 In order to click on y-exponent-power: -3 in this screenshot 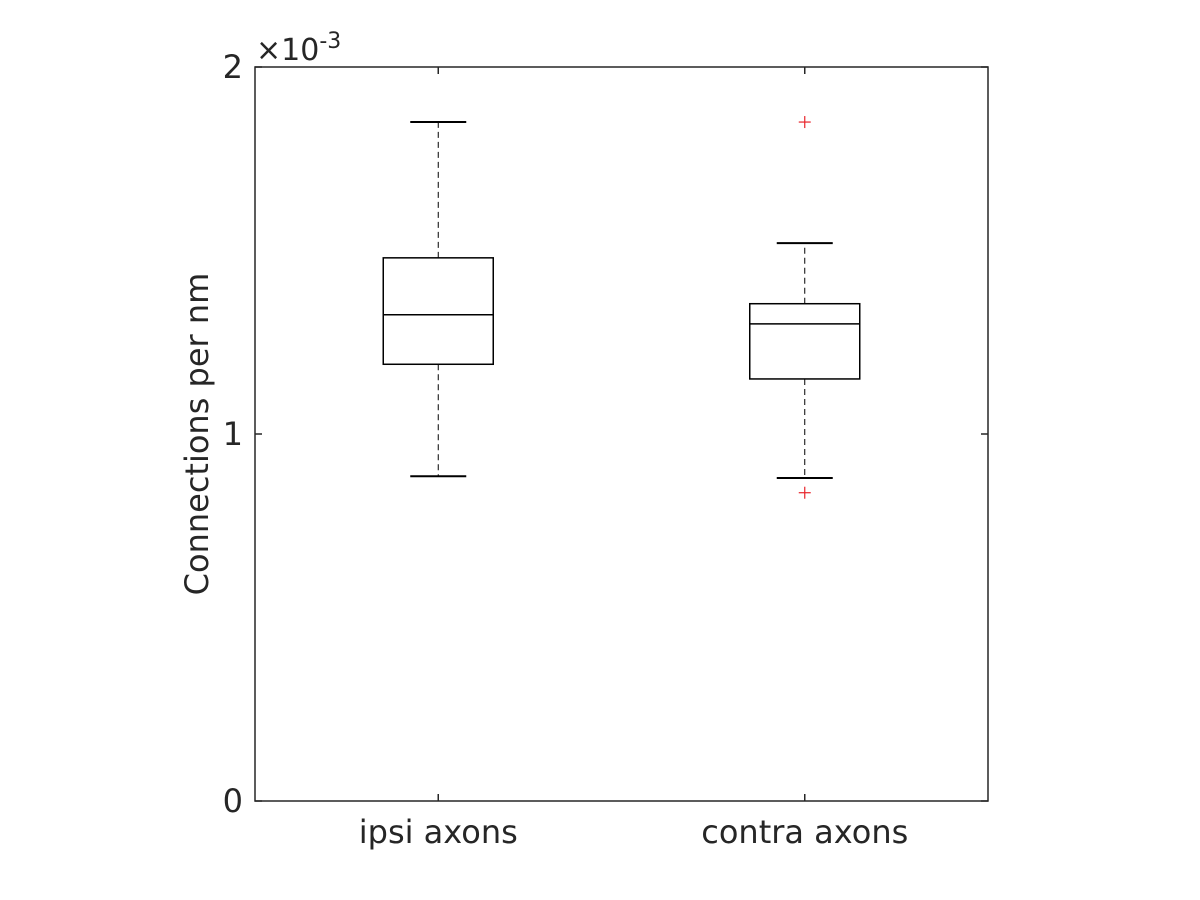, I will do `click(330, 41)`.